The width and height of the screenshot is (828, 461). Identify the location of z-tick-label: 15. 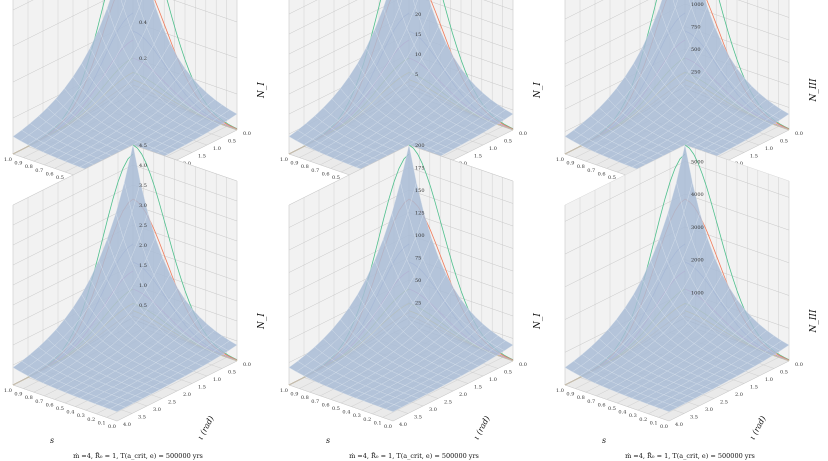
(418, 35).